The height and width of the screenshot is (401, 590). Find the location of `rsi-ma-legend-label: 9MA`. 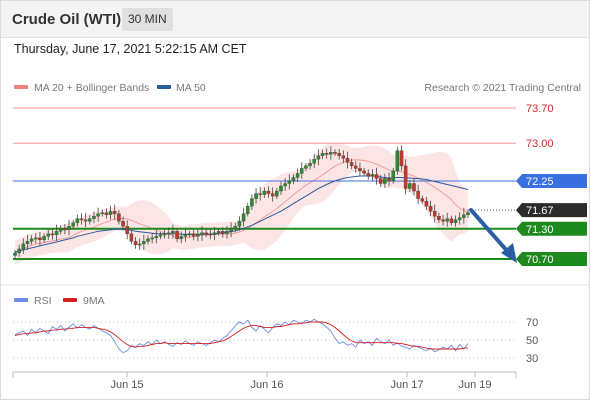

rsi-ma-legend-label: 9MA is located at coordinates (94, 301).